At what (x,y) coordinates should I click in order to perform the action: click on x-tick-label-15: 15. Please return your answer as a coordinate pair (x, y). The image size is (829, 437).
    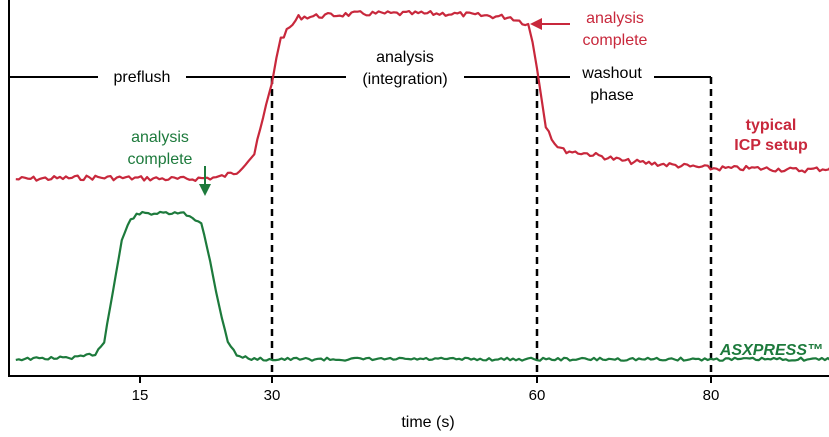
    Looking at the image, I should click on (140, 395).